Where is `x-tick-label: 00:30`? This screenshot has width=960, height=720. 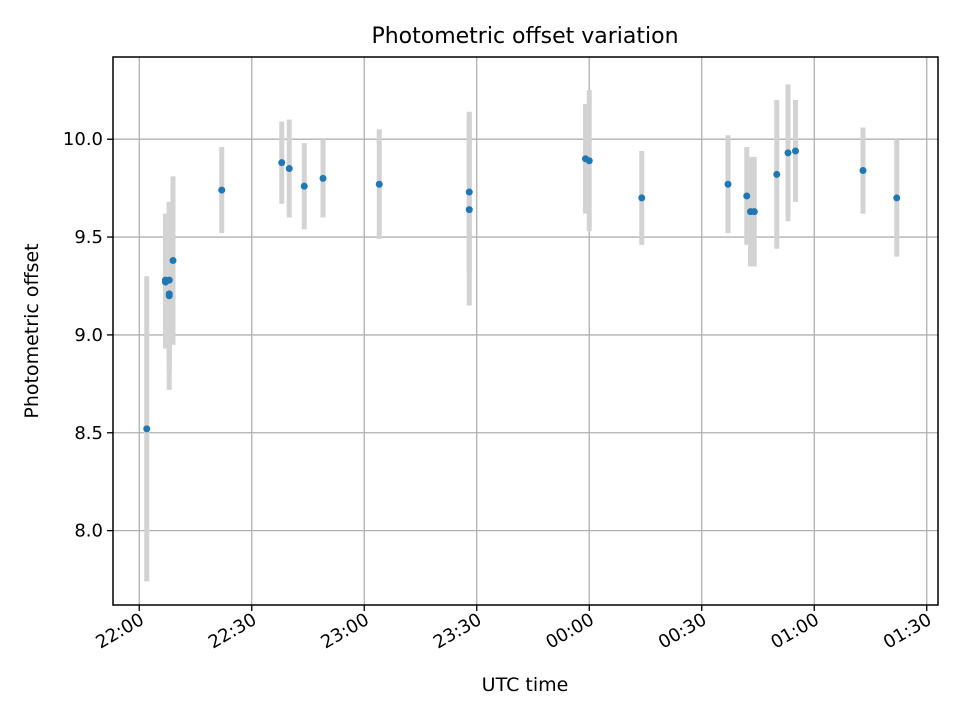
x-tick-label: 00:30 is located at coordinates (682, 631).